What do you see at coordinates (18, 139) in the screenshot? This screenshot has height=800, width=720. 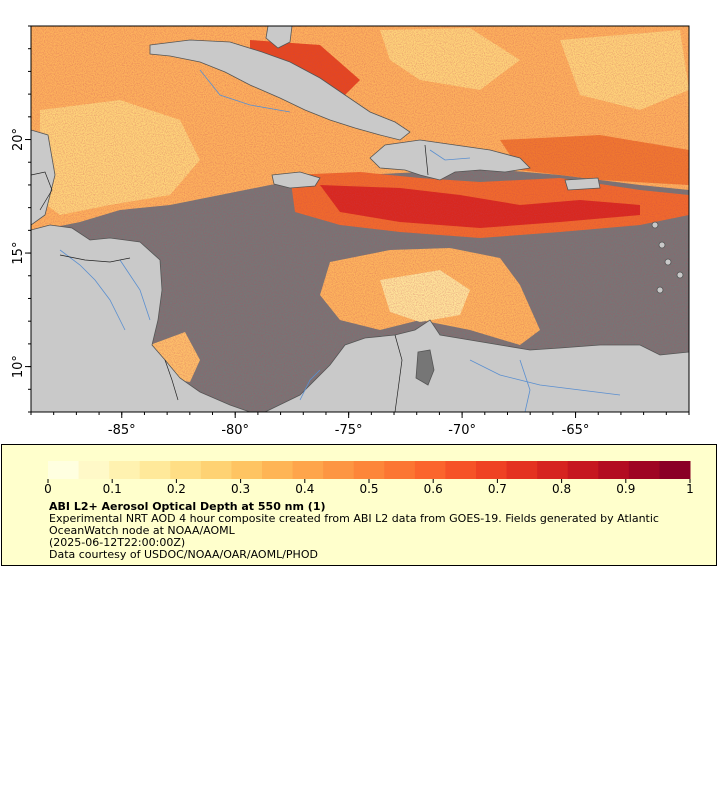 I see `lat-tick-label: 20°` at bounding box center [18, 139].